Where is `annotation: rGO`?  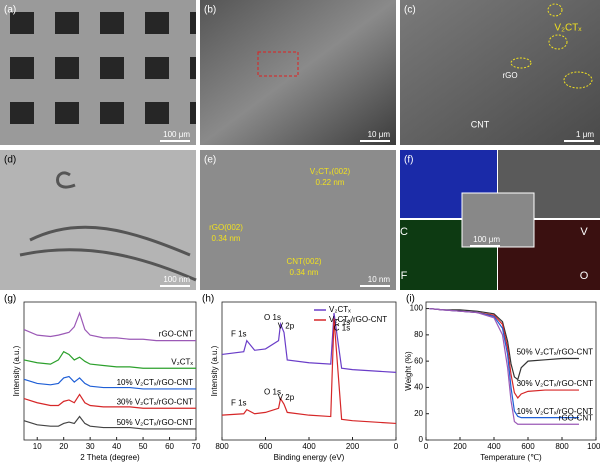
annotation: rGO is located at coordinates (509, 75).